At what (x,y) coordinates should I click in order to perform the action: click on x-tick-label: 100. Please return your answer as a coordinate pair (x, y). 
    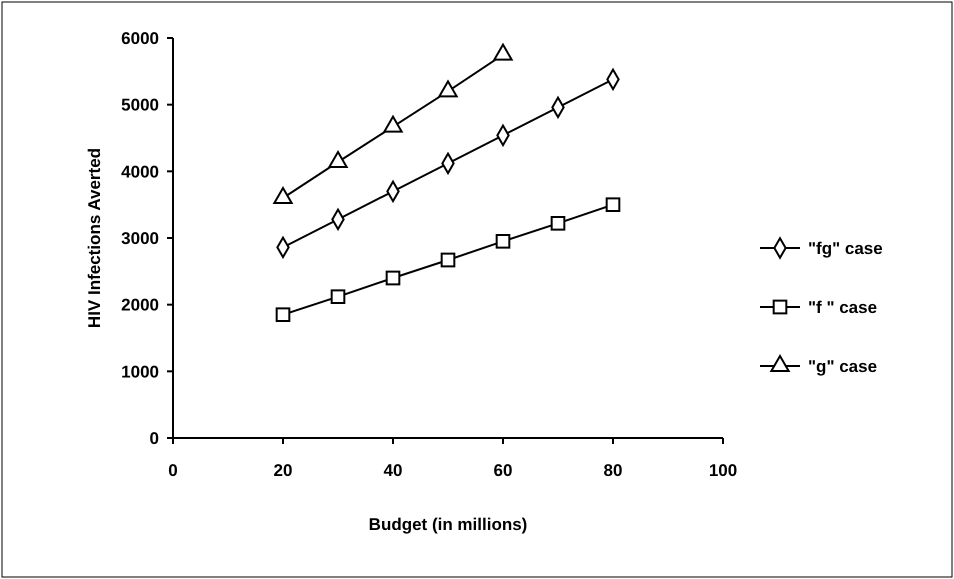
    Looking at the image, I should click on (723, 470).